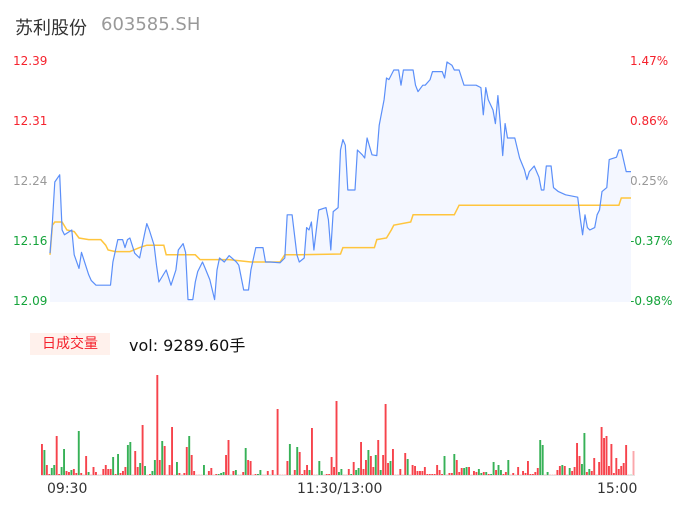 Image resolution: width=686 pixels, height=524 pixels. What do you see at coordinates (67, 489) in the screenshot?
I see `x-tick-open: 09:30` at bounding box center [67, 489].